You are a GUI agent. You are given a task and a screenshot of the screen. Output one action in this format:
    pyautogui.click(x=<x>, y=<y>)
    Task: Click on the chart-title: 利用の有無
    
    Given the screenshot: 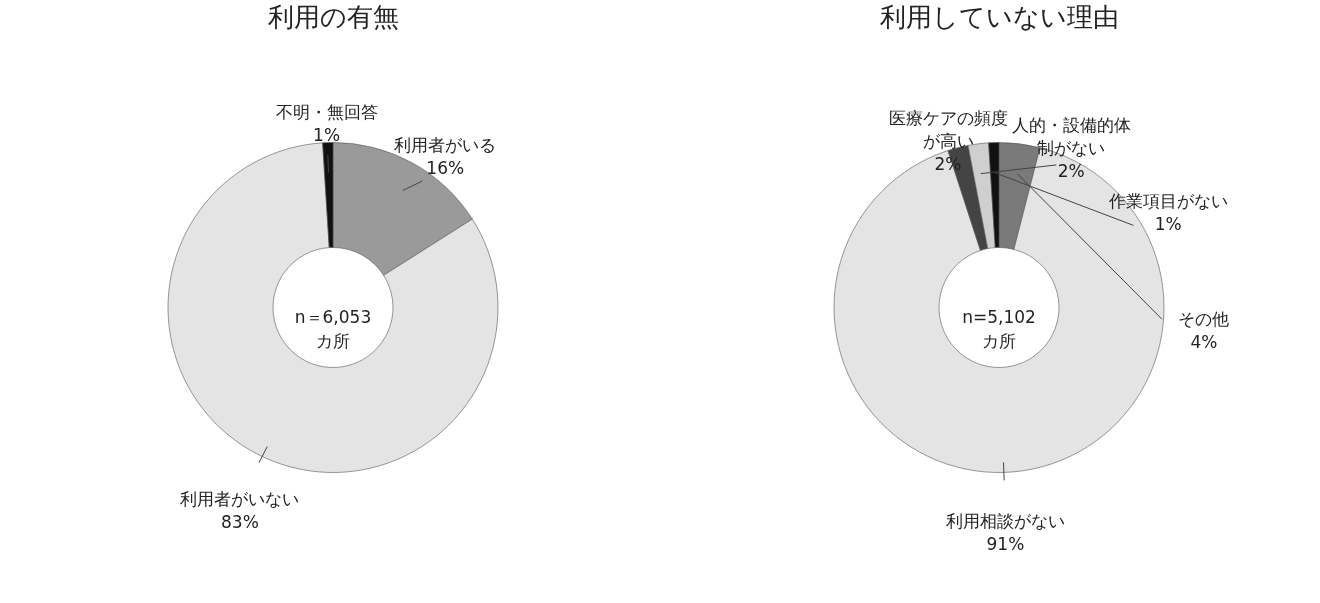 What is the action you would take?
    pyautogui.click(x=333, y=17)
    